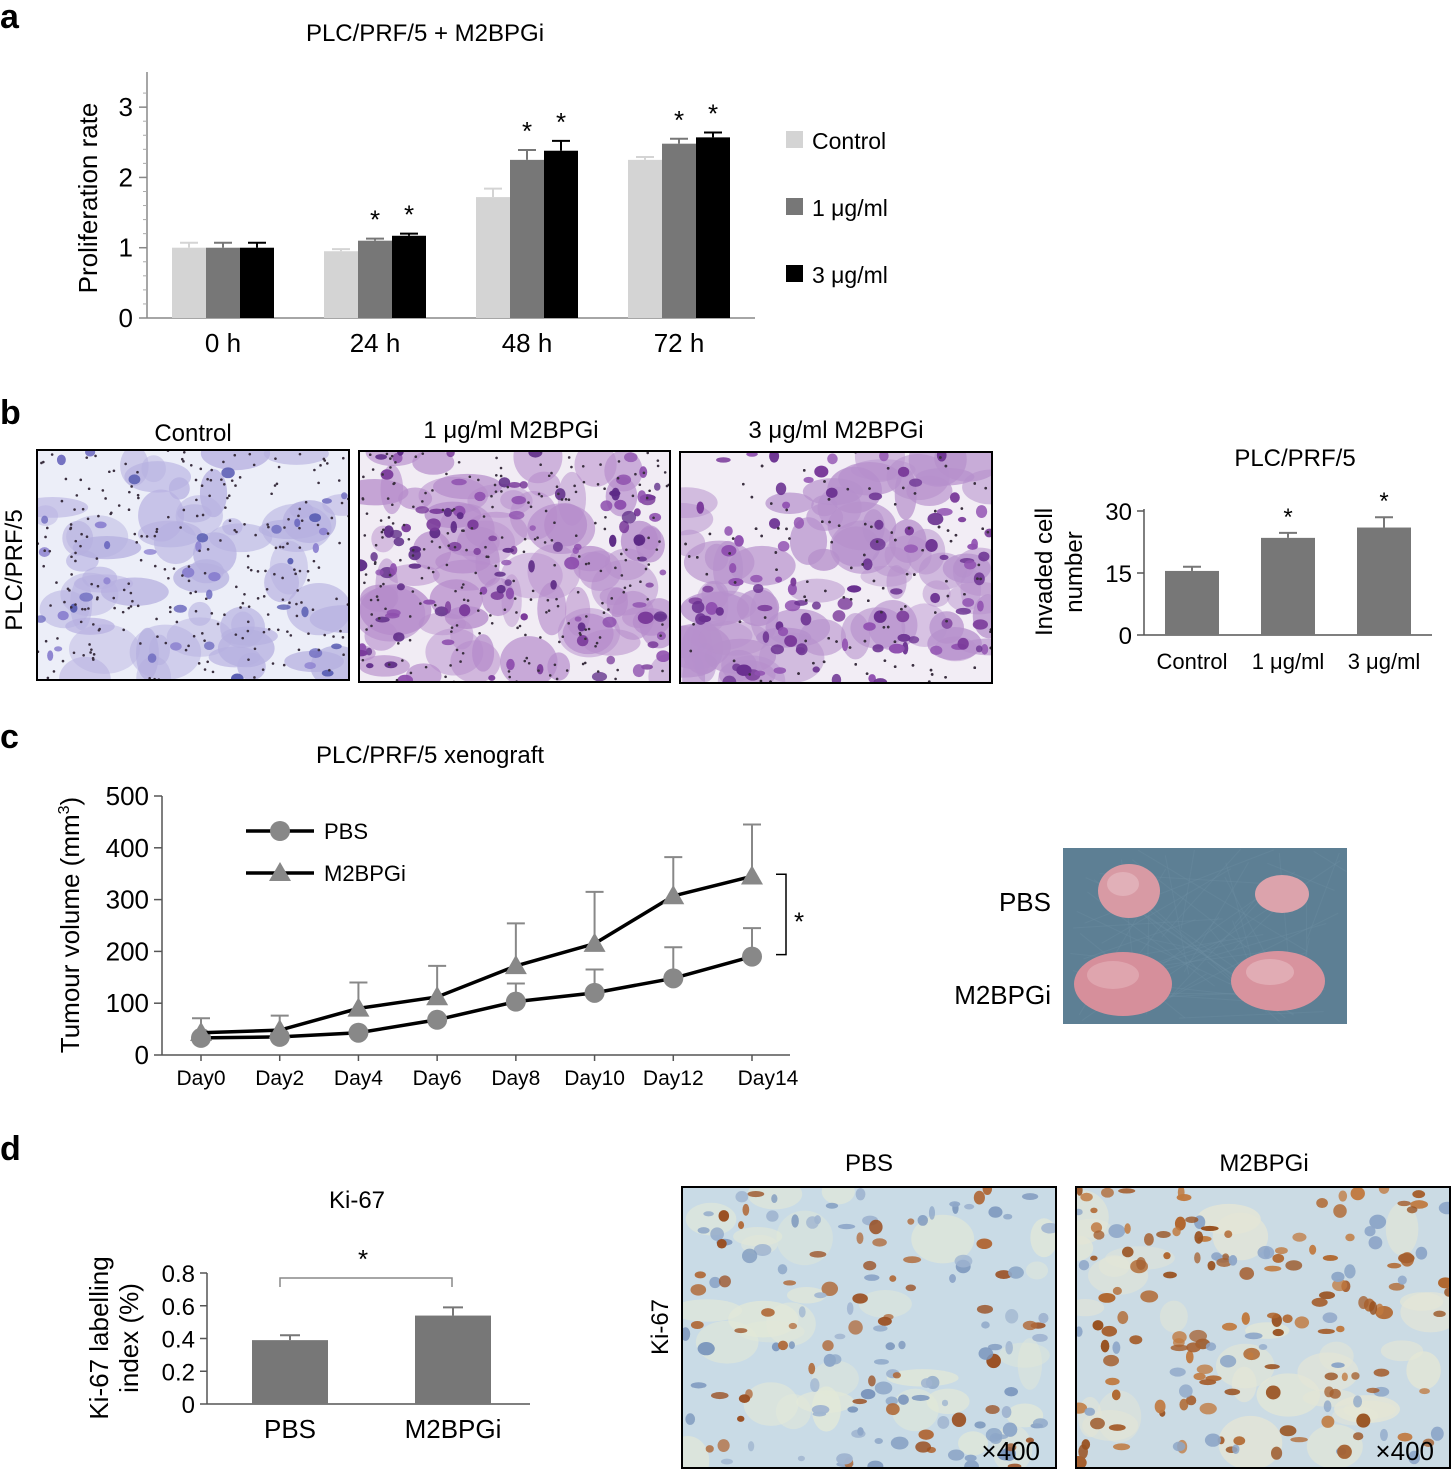 The image size is (1454, 1475). I want to click on point-m2bpgi-day12, so click(673, 894).